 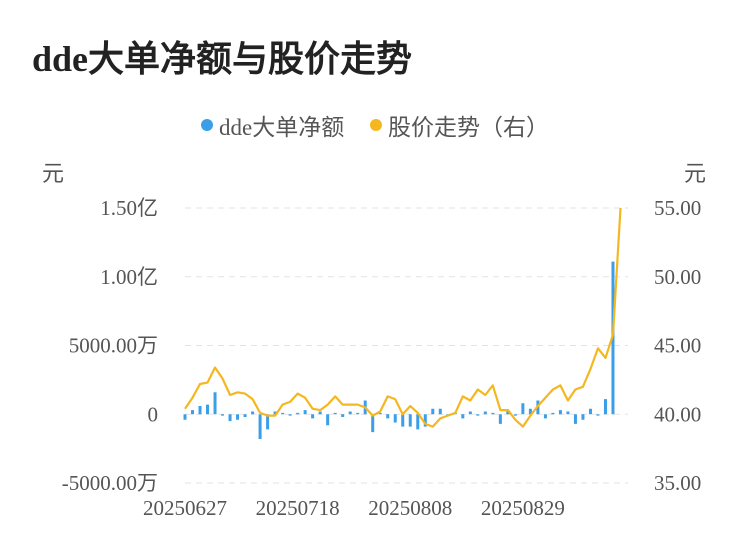 What do you see at coordinates (677, 208) in the screenshot?
I see `right-tick-label: 55.00` at bounding box center [677, 208].